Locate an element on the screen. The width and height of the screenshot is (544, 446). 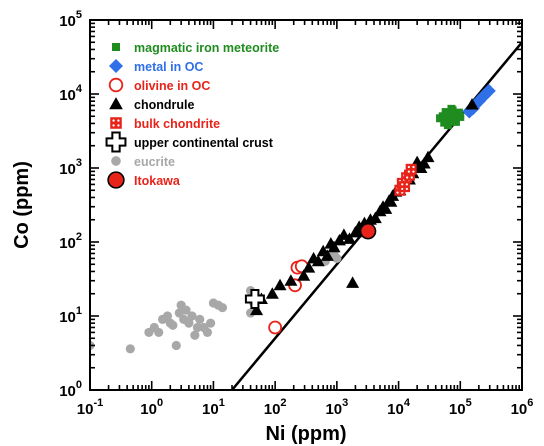
series-metal-in-oc is located at coordinates (479, 101).